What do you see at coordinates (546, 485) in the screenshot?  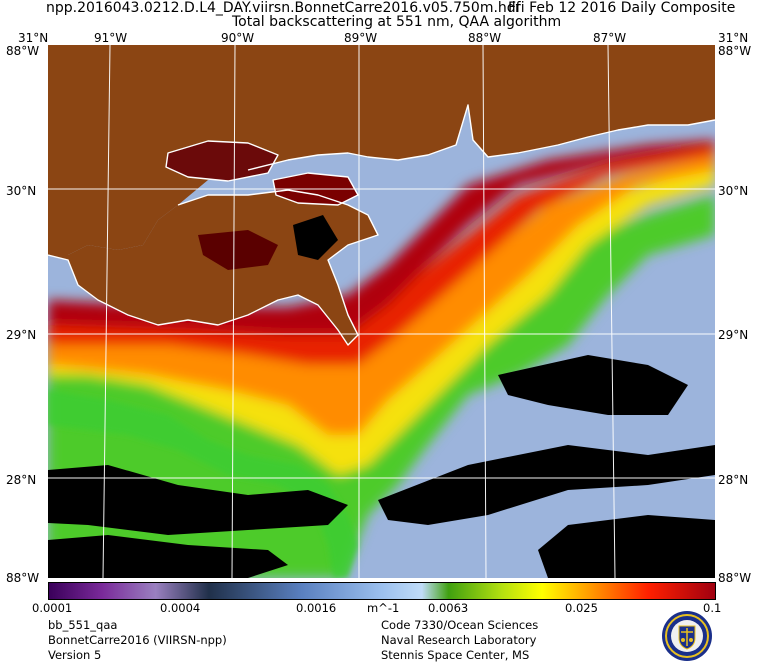 I see `cloud-mask-central` at bounding box center [546, 485].